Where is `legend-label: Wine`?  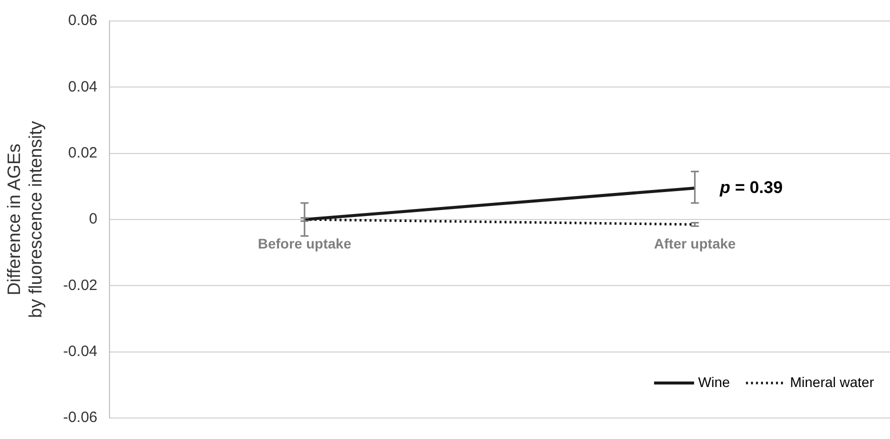
legend-label: Wine is located at coordinates (714, 382).